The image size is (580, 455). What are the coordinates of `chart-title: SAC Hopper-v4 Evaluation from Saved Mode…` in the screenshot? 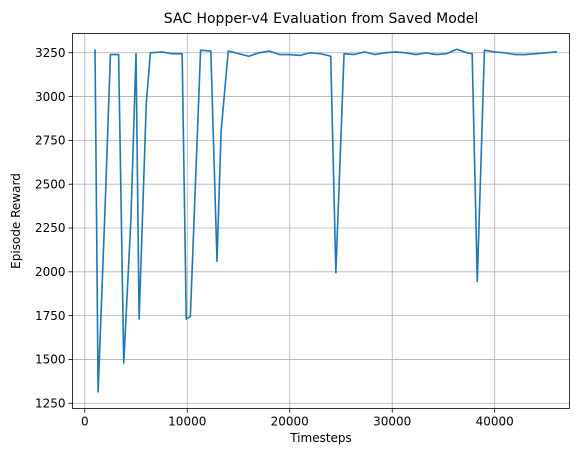 It's located at (321, 19).